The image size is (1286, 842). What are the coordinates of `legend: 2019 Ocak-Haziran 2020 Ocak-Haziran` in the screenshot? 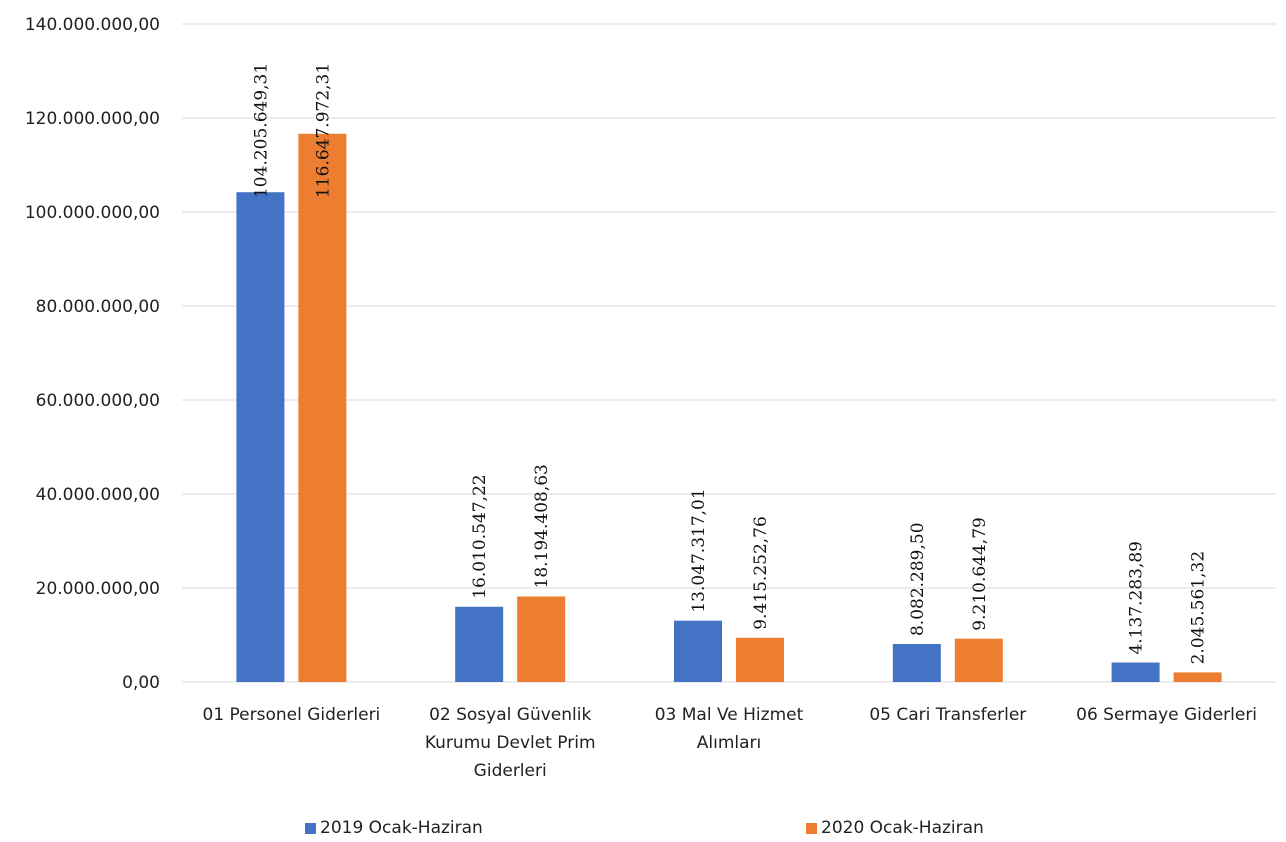 It's located at (643, 830).